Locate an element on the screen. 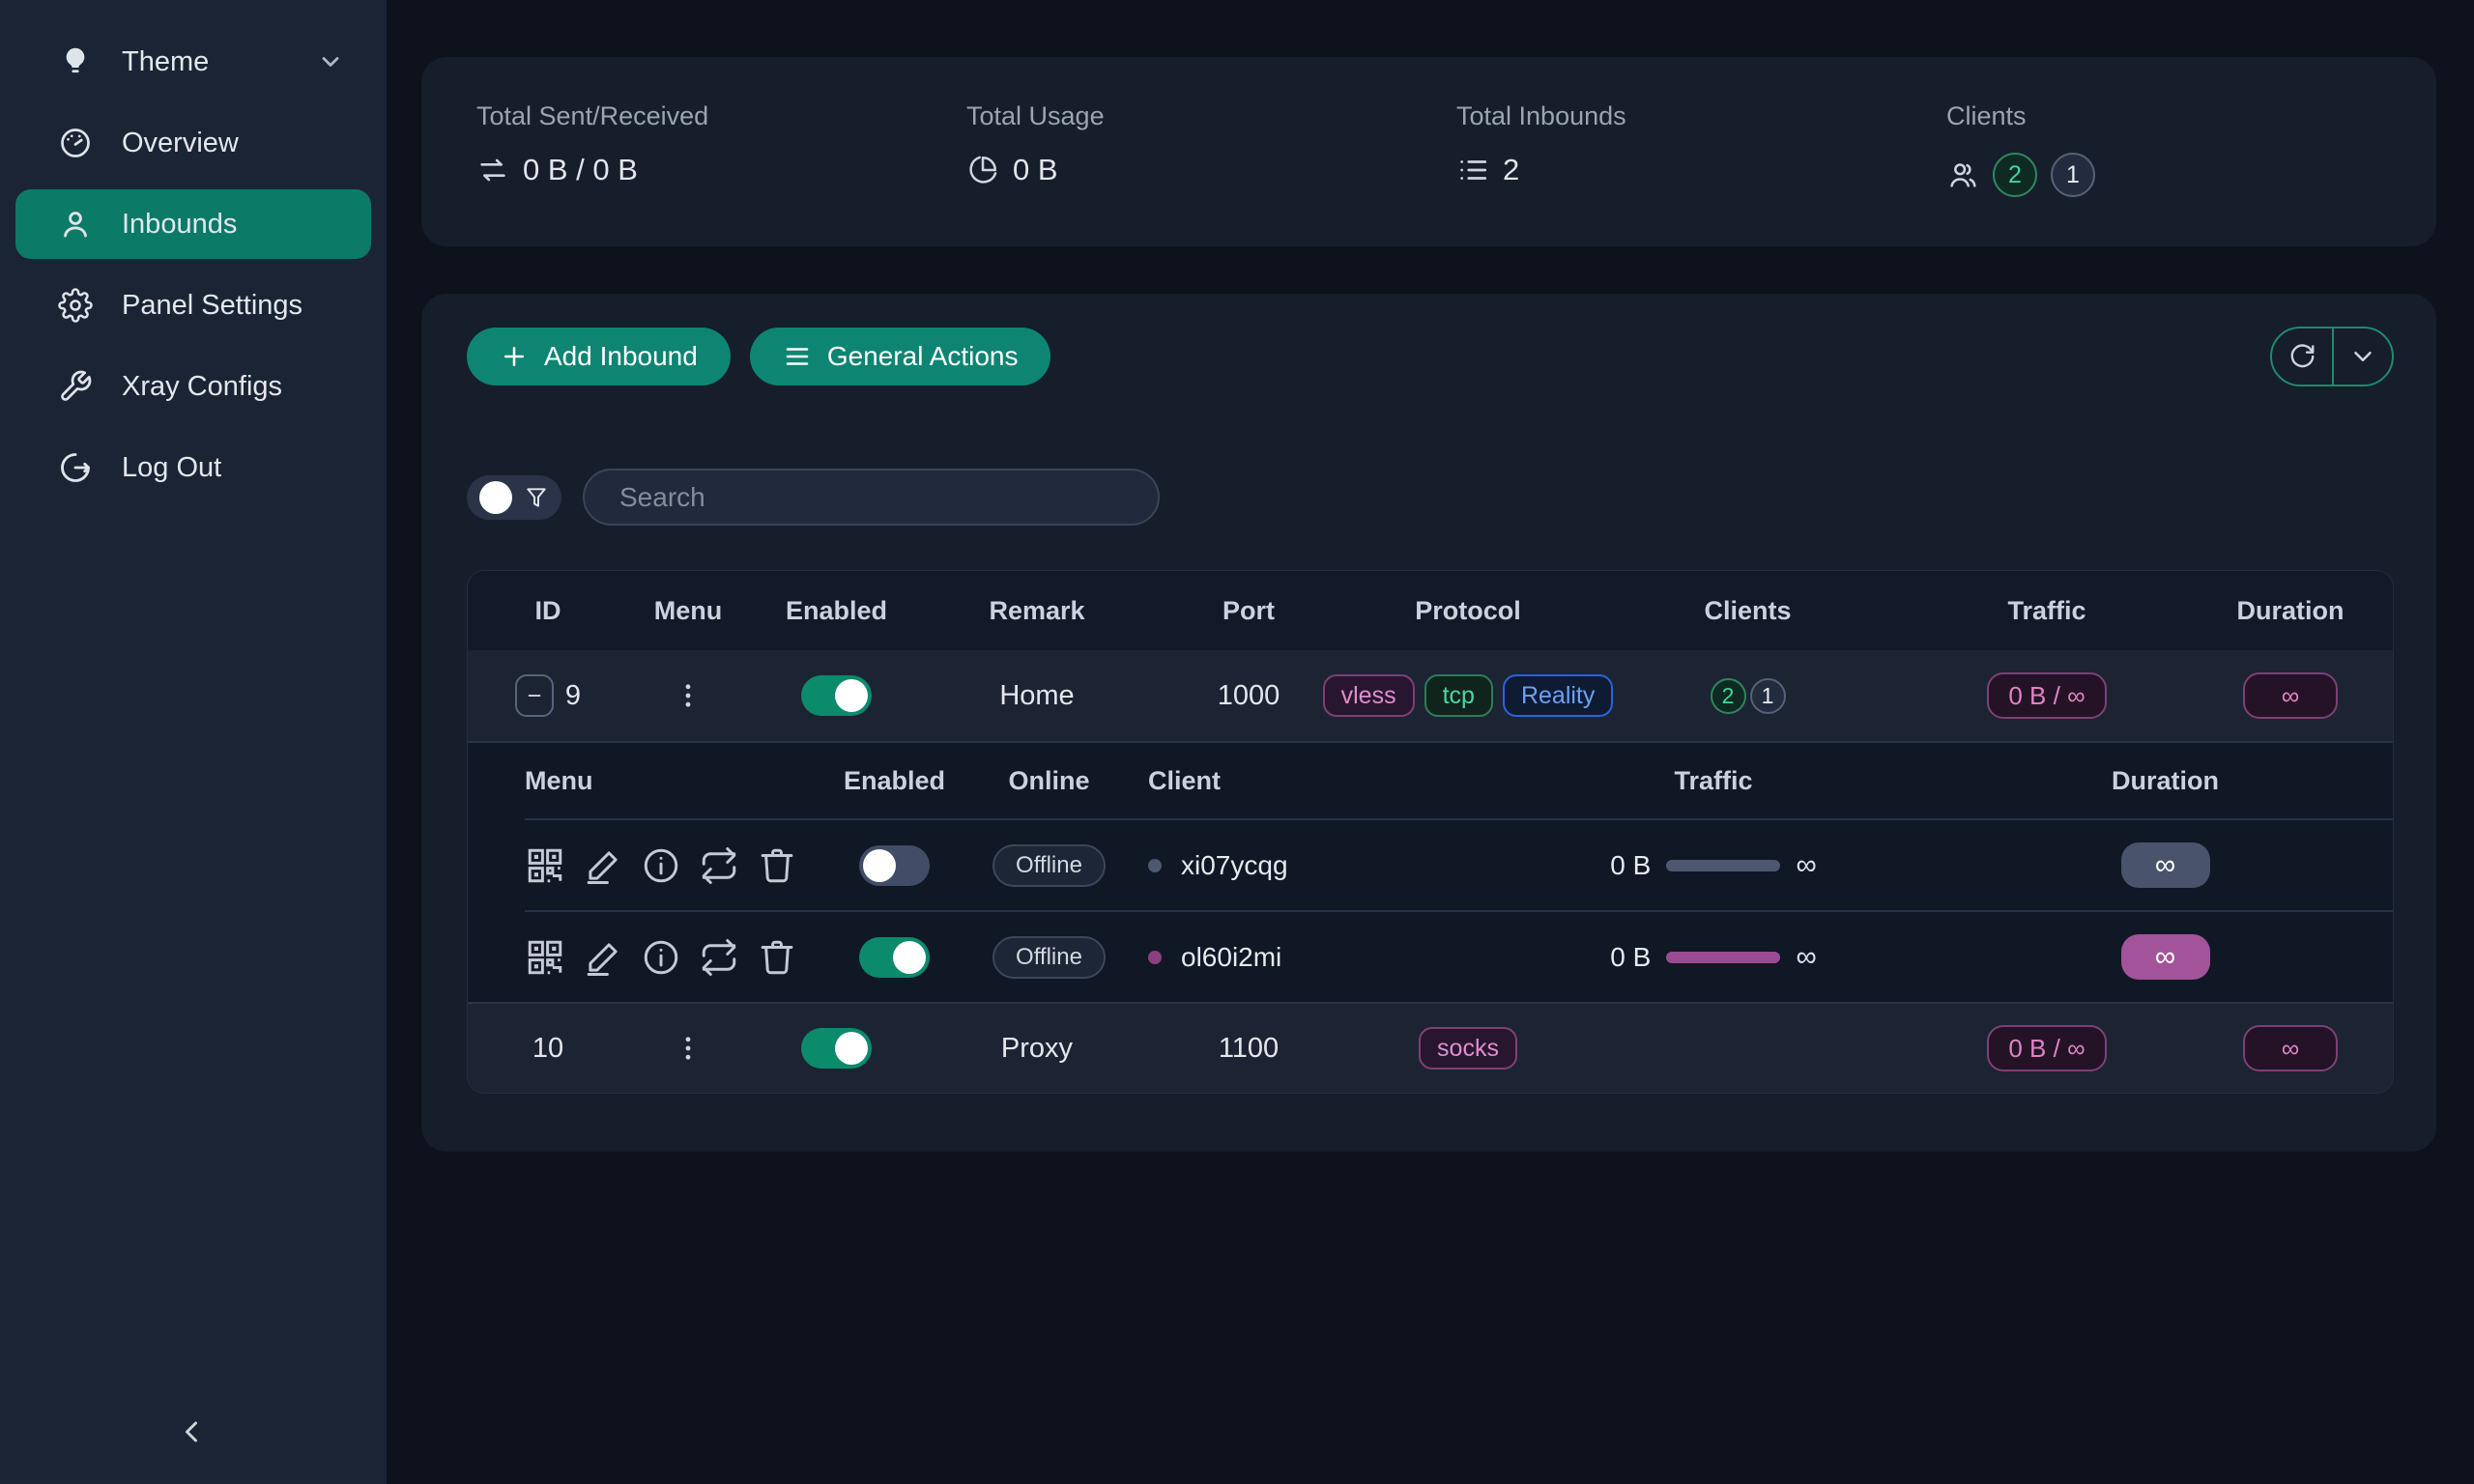 The width and height of the screenshot is (2474, 1484). traffic-badge: 0 B / ∞ is located at coordinates (2047, 1048).